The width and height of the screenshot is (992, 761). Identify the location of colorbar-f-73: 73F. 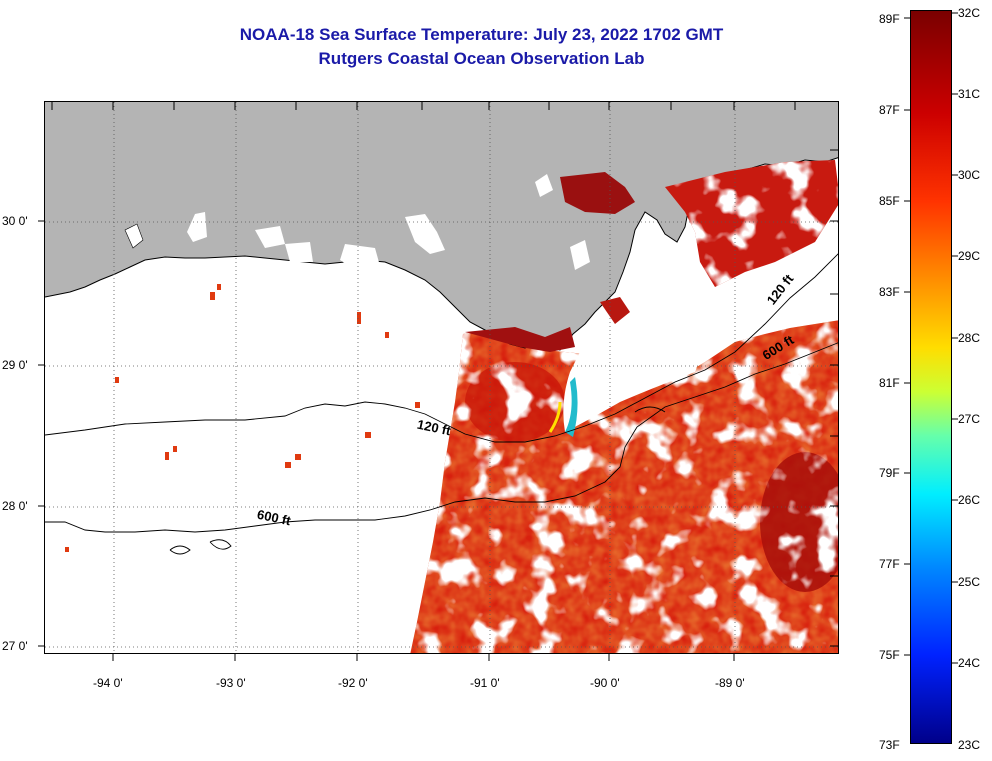
(889, 745).